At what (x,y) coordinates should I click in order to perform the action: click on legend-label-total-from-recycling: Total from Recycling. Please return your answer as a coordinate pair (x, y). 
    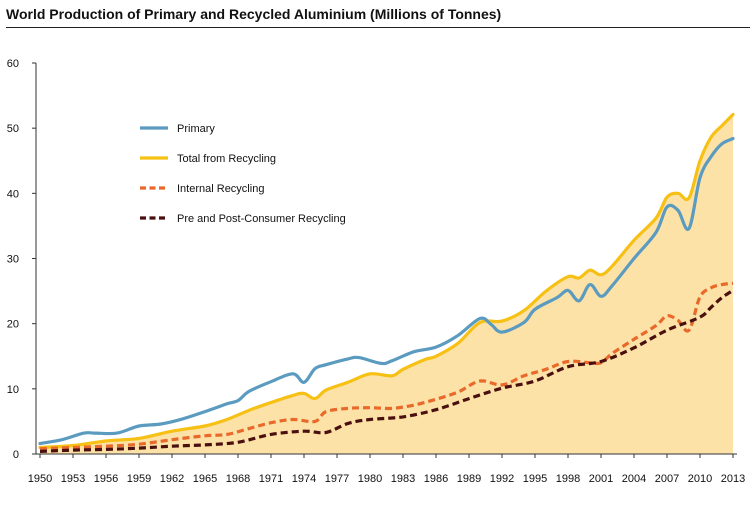
    Looking at the image, I should click on (226, 159).